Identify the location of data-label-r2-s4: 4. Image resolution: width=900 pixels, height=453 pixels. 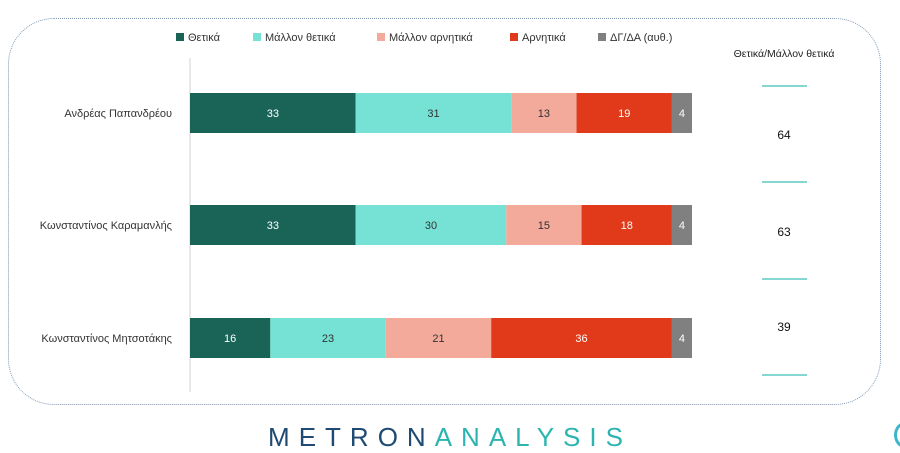
(682, 339).